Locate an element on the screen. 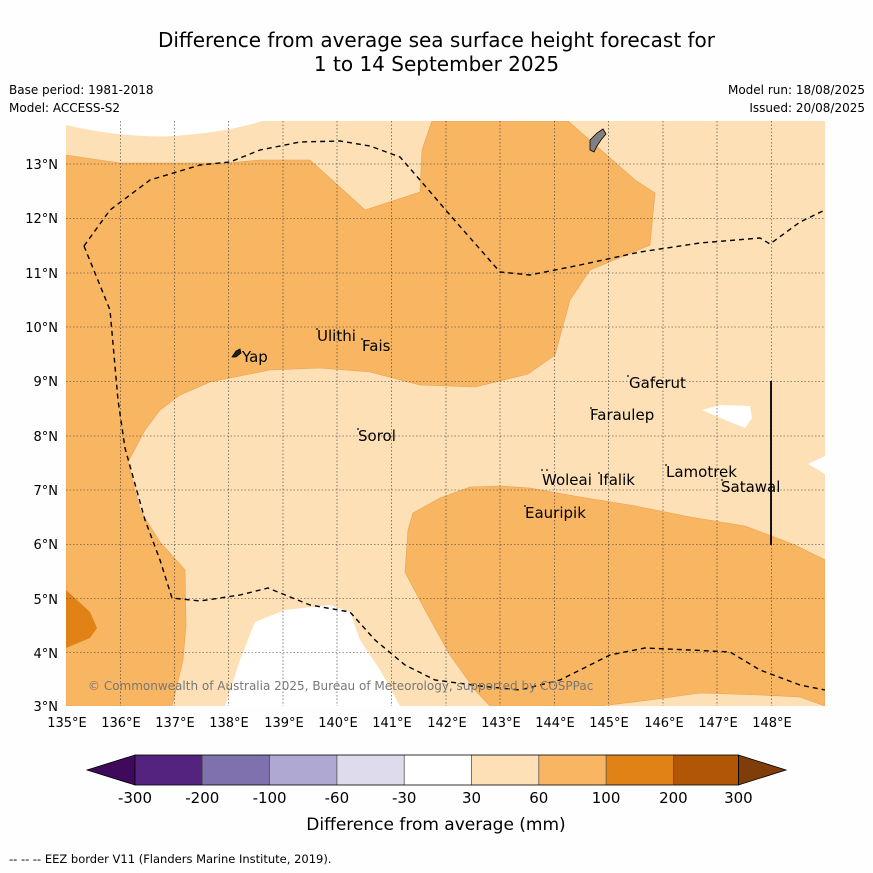 The height and width of the screenshot is (873, 873). fill-dark-orange is located at coordinates (81, 619).